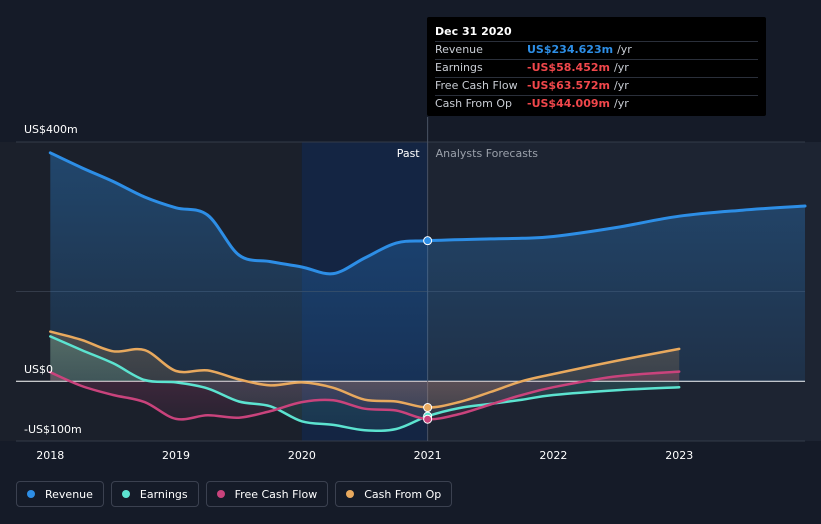  What do you see at coordinates (679, 455) in the screenshot?
I see `x-tick-label: 2023` at bounding box center [679, 455].